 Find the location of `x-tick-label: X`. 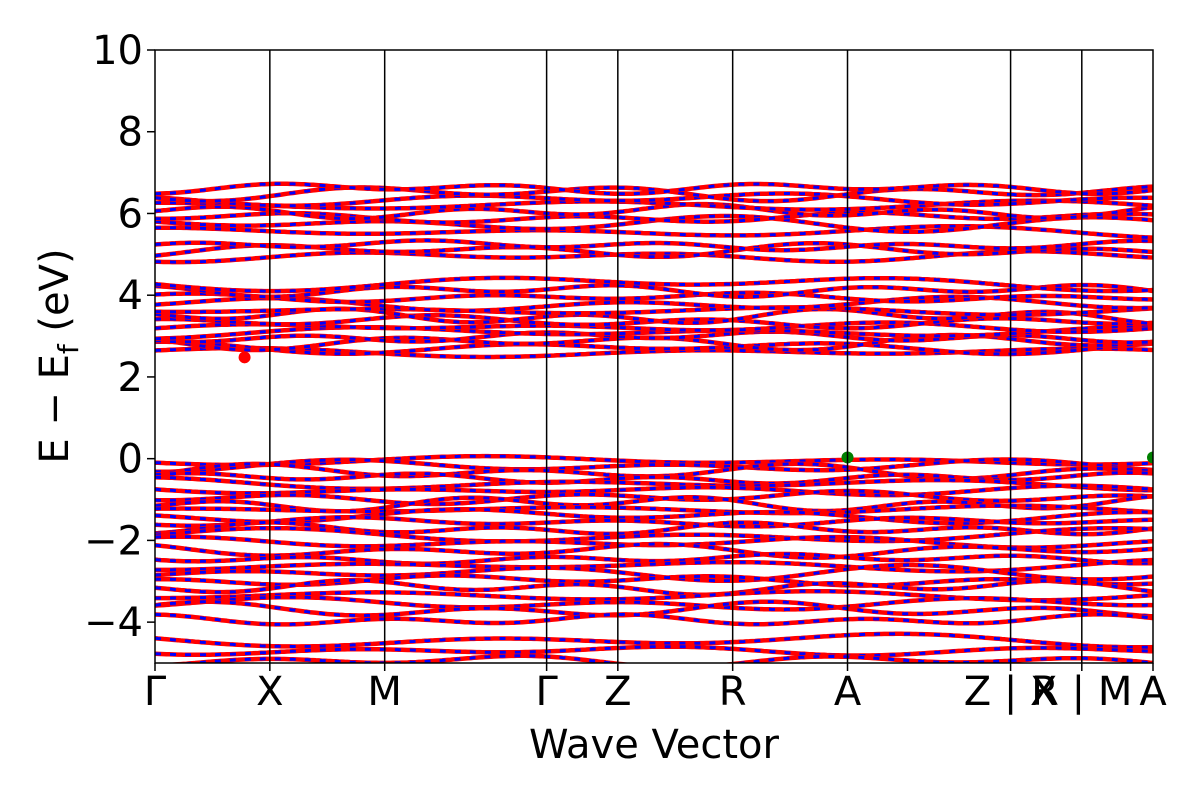

x-tick-label: X is located at coordinates (269, 692).